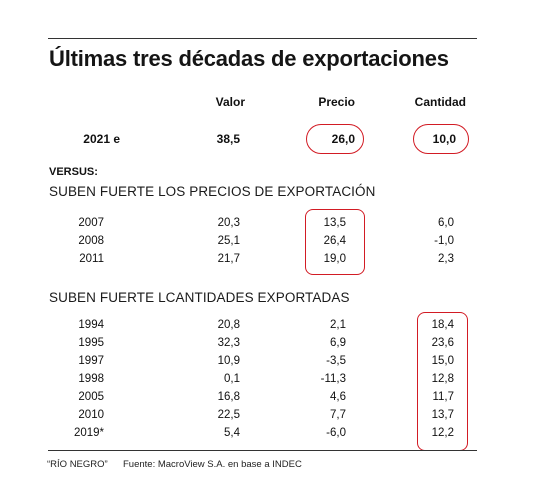 This screenshot has width=535, height=491. I want to click on page-title: Últimas tres décadas de exportaciones, so click(249, 58).